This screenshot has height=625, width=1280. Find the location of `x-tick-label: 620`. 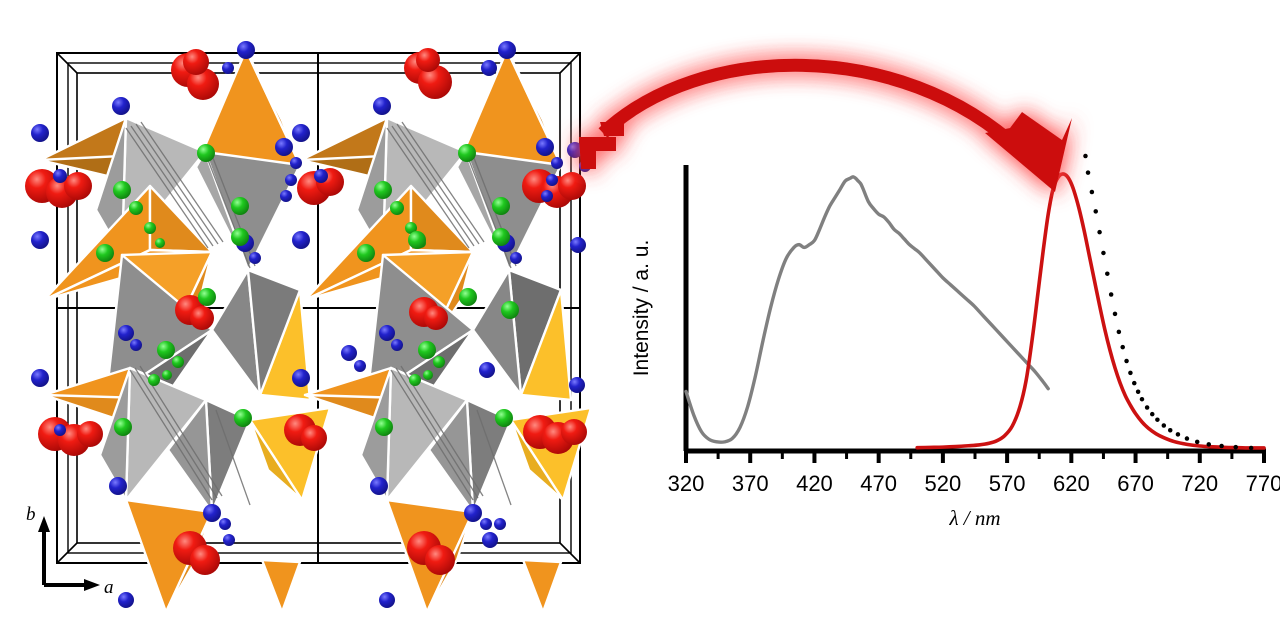

x-tick-label: 620 is located at coordinates (1071, 483).